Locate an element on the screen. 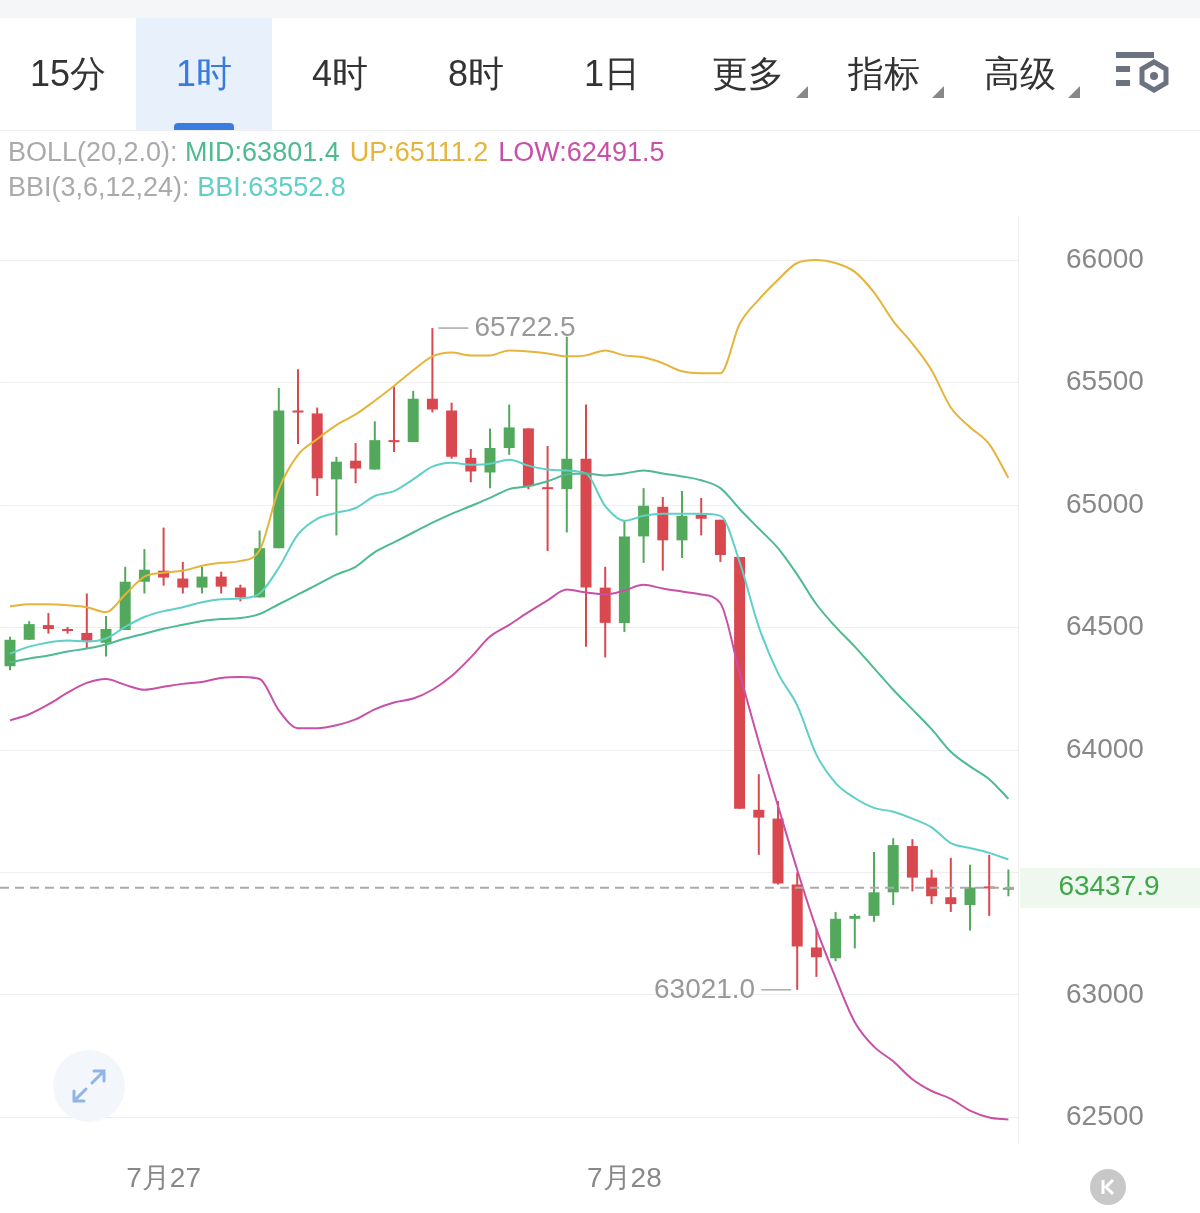  text: MID:63801.4 is located at coordinates (262, 152).